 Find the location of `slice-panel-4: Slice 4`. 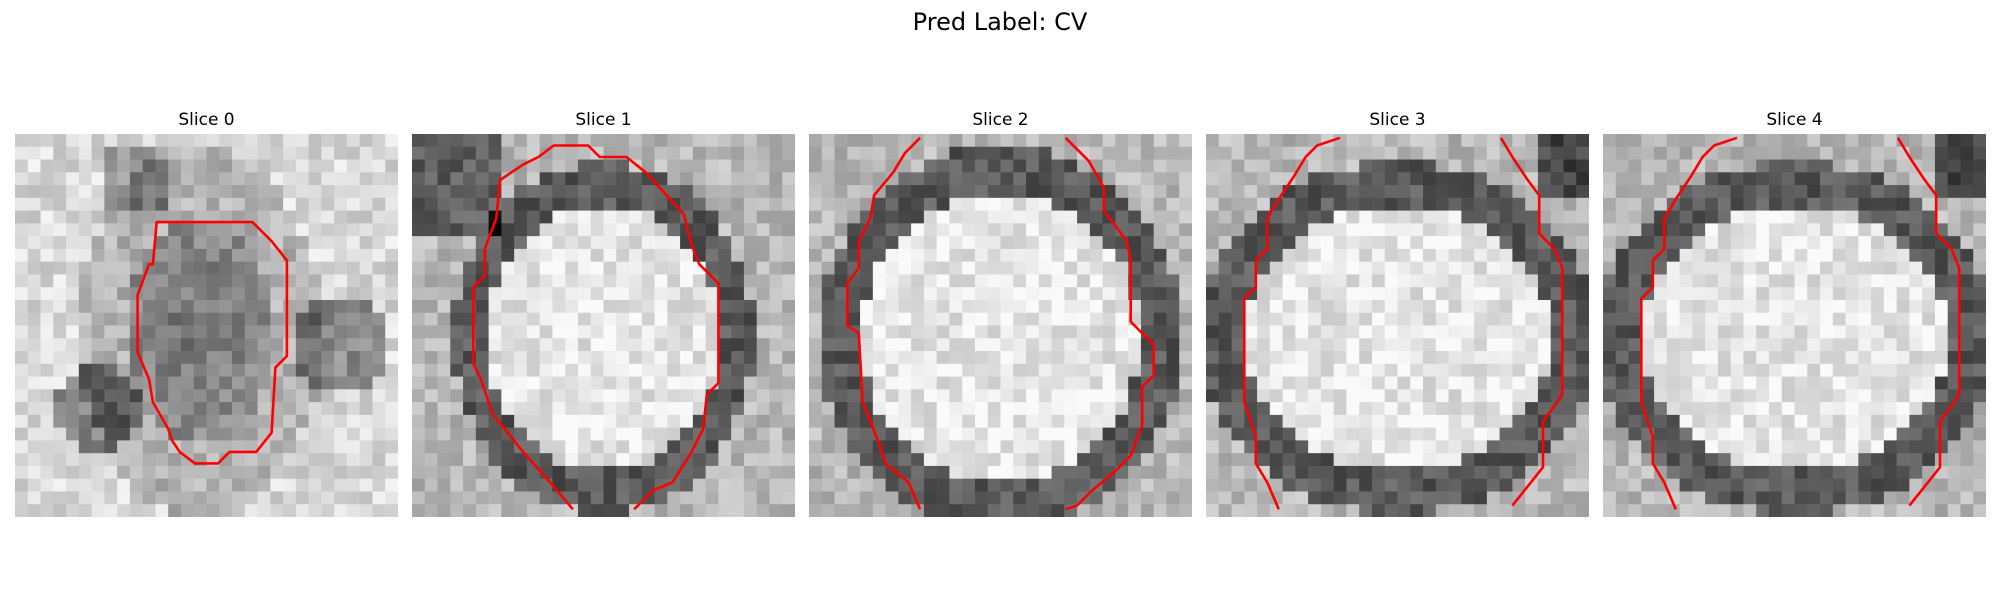

slice-panel-4: Slice 4 is located at coordinates (1794, 313).